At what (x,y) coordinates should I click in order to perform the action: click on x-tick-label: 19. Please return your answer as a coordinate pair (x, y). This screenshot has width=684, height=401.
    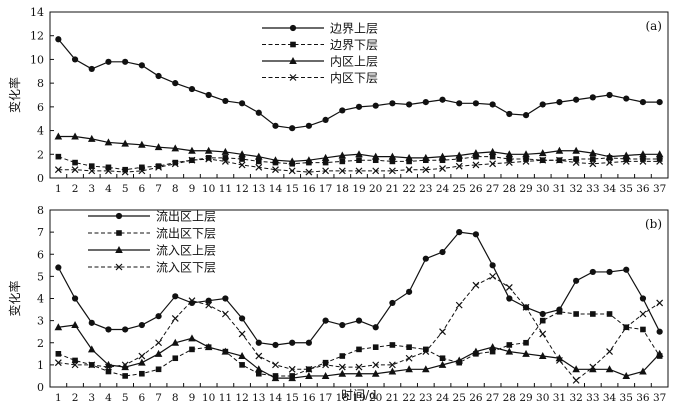
    Looking at the image, I should click on (358, 396).